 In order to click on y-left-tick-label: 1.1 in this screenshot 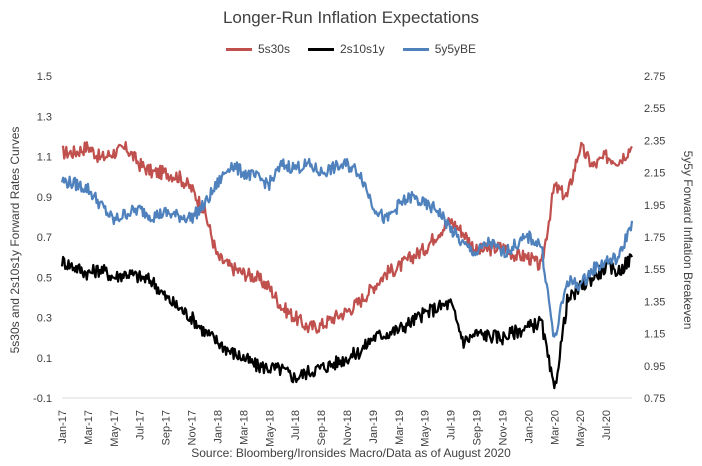, I will do `click(44, 158)`.